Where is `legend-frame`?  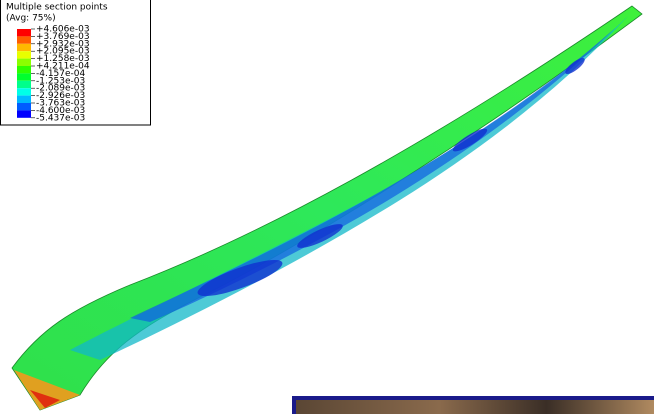
legend-frame is located at coordinates (75, 63).